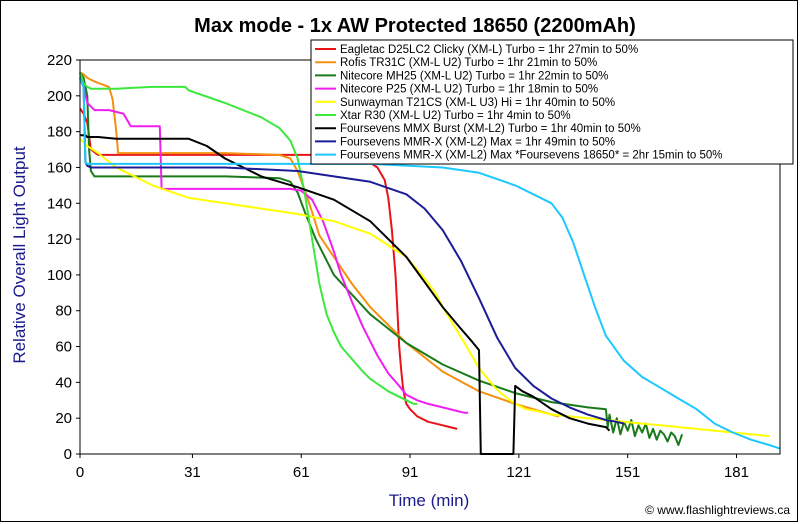 The height and width of the screenshot is (524, 800). What do you see at coordinates (63, 311) in the screenshot?
I see `y-tick-label: 80` at bounding box center [63, 311].